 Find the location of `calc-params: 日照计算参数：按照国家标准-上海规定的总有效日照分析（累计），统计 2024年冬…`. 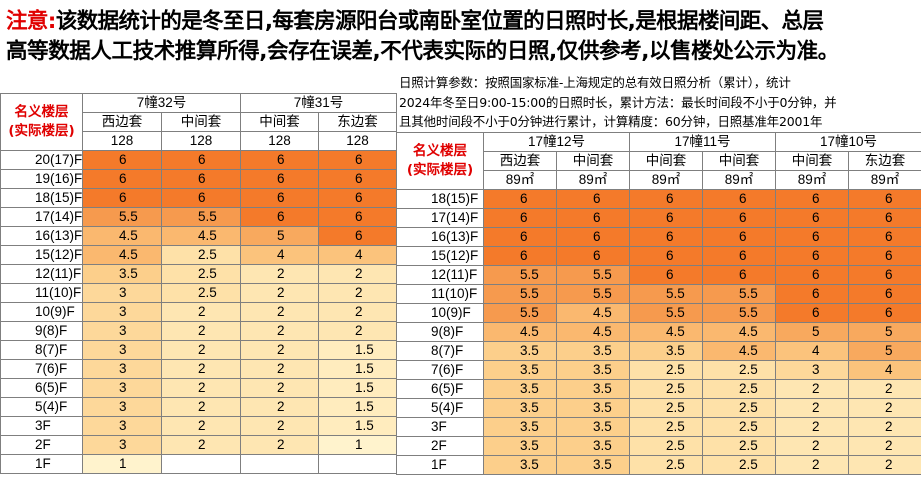

calc-params: 日照计算参数：按照国家标准-上海规定的总有效日照分析（累计），统计 2024年冬… is located at coordinates (658, 102).